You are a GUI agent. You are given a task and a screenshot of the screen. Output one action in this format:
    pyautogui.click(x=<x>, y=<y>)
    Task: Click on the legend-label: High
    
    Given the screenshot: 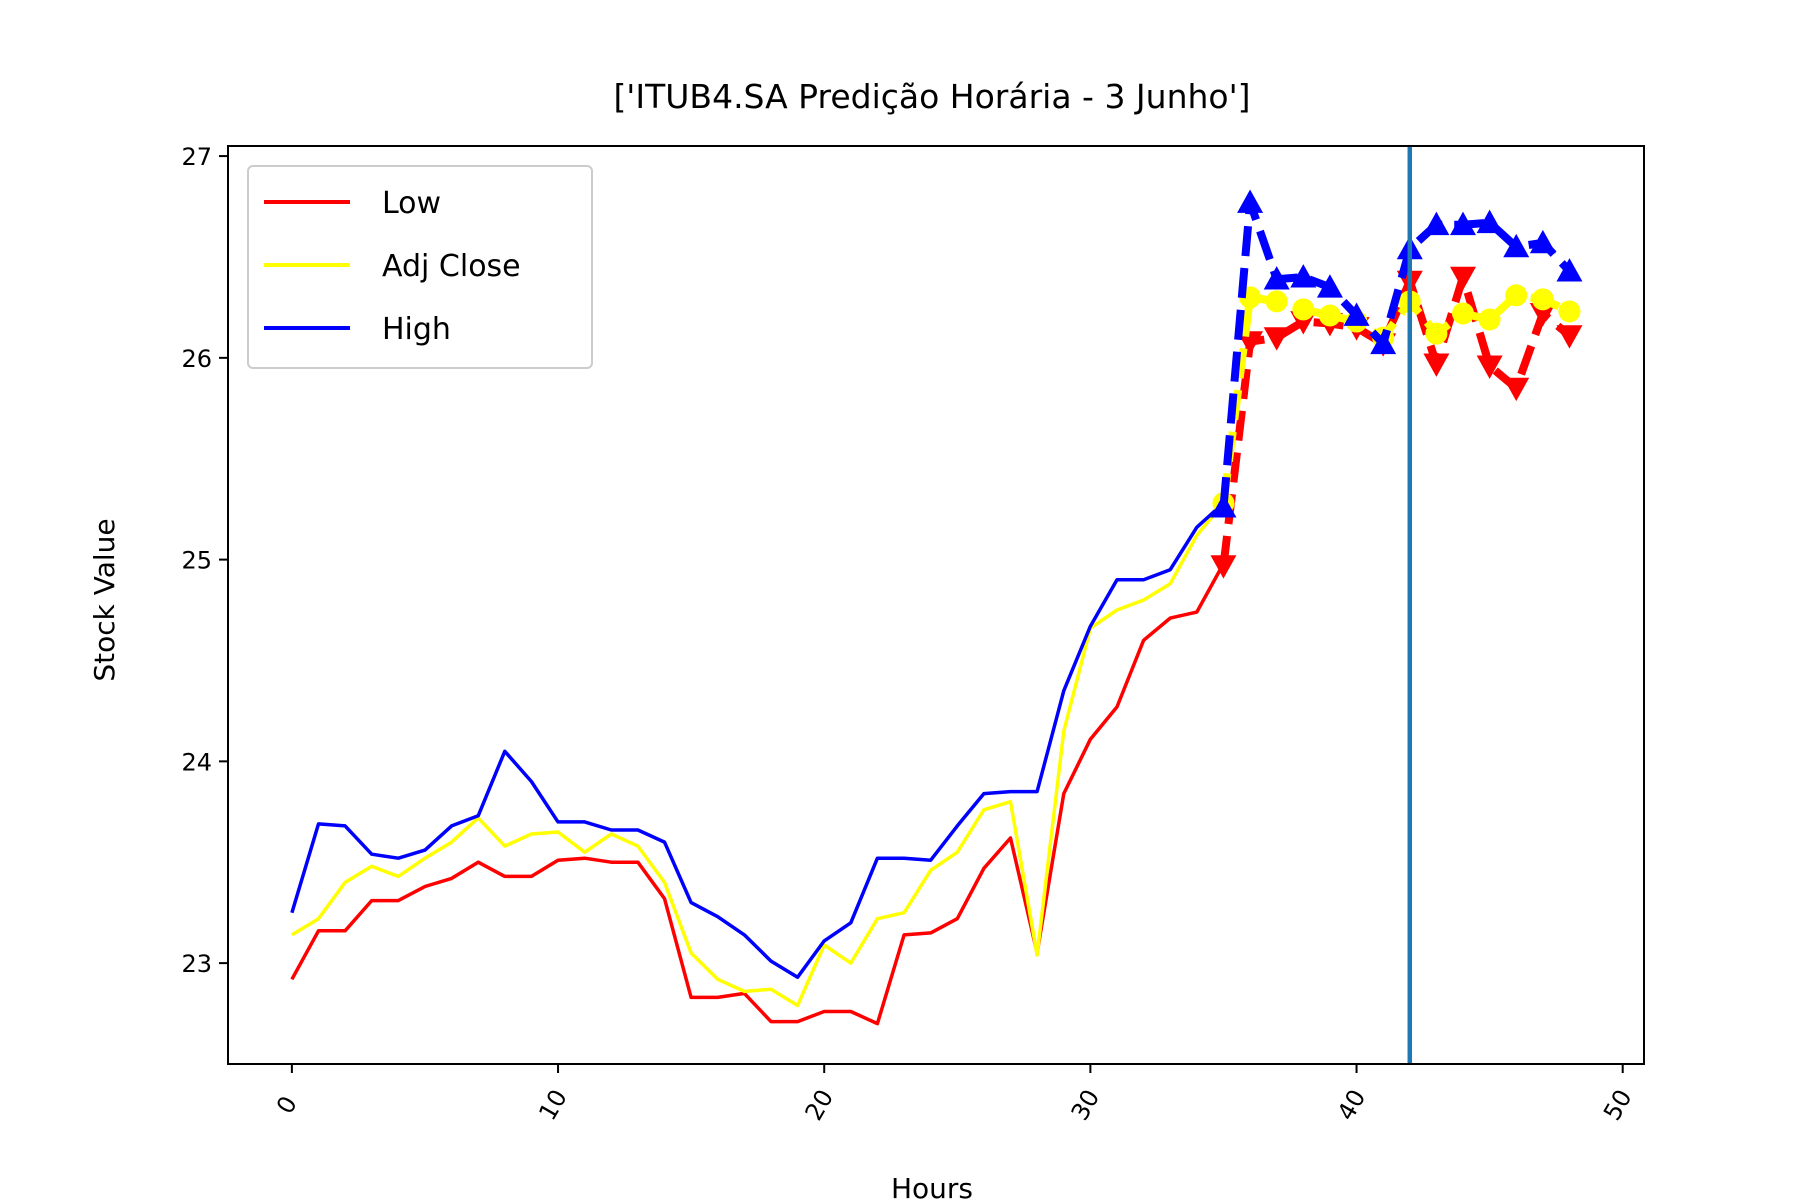 What is the action you would take?
    pyautogui.click(x=416, y=329)
    